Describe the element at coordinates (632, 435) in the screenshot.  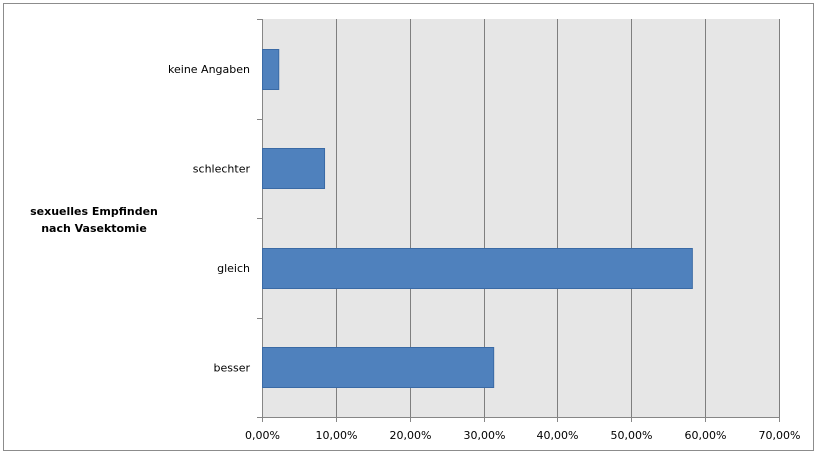
I see `x-tick-label: 50,00%` at that location.